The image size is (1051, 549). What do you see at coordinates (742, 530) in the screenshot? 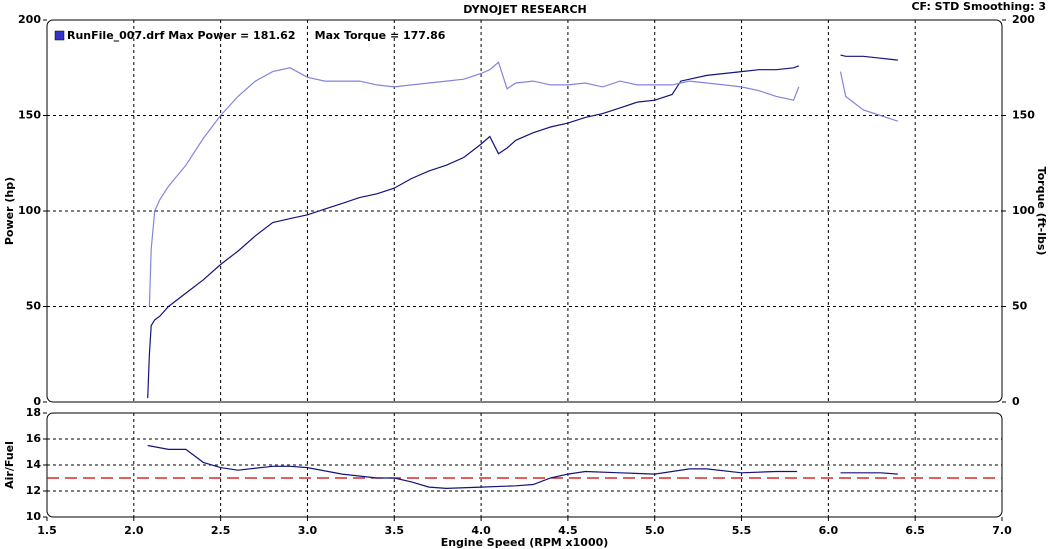
I see `x-tick-label: 5.5` at bounding box center [742, 530].